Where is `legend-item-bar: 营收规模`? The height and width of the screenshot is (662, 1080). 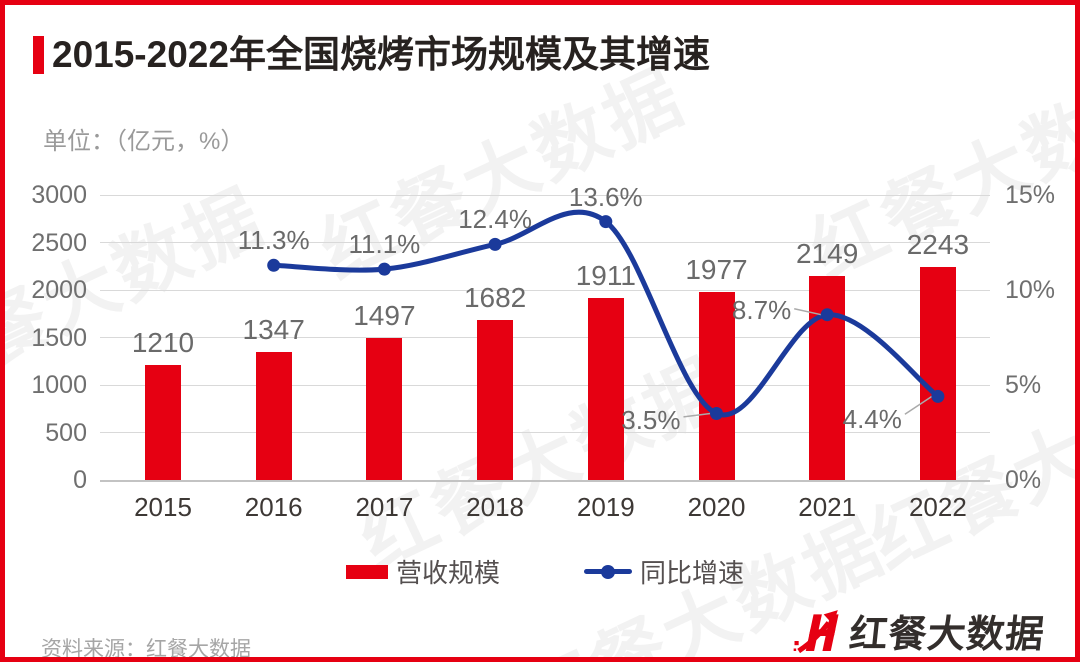 legend-item-bar: 营收规模 is located at coordinates (422, 571).